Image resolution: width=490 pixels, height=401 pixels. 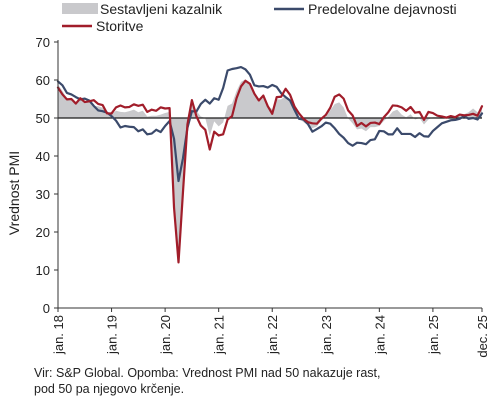 What do you see at coordinates (43, 194) in the screenshot?
I see `y-tick-label: 30` at bounding box center [43, 194].